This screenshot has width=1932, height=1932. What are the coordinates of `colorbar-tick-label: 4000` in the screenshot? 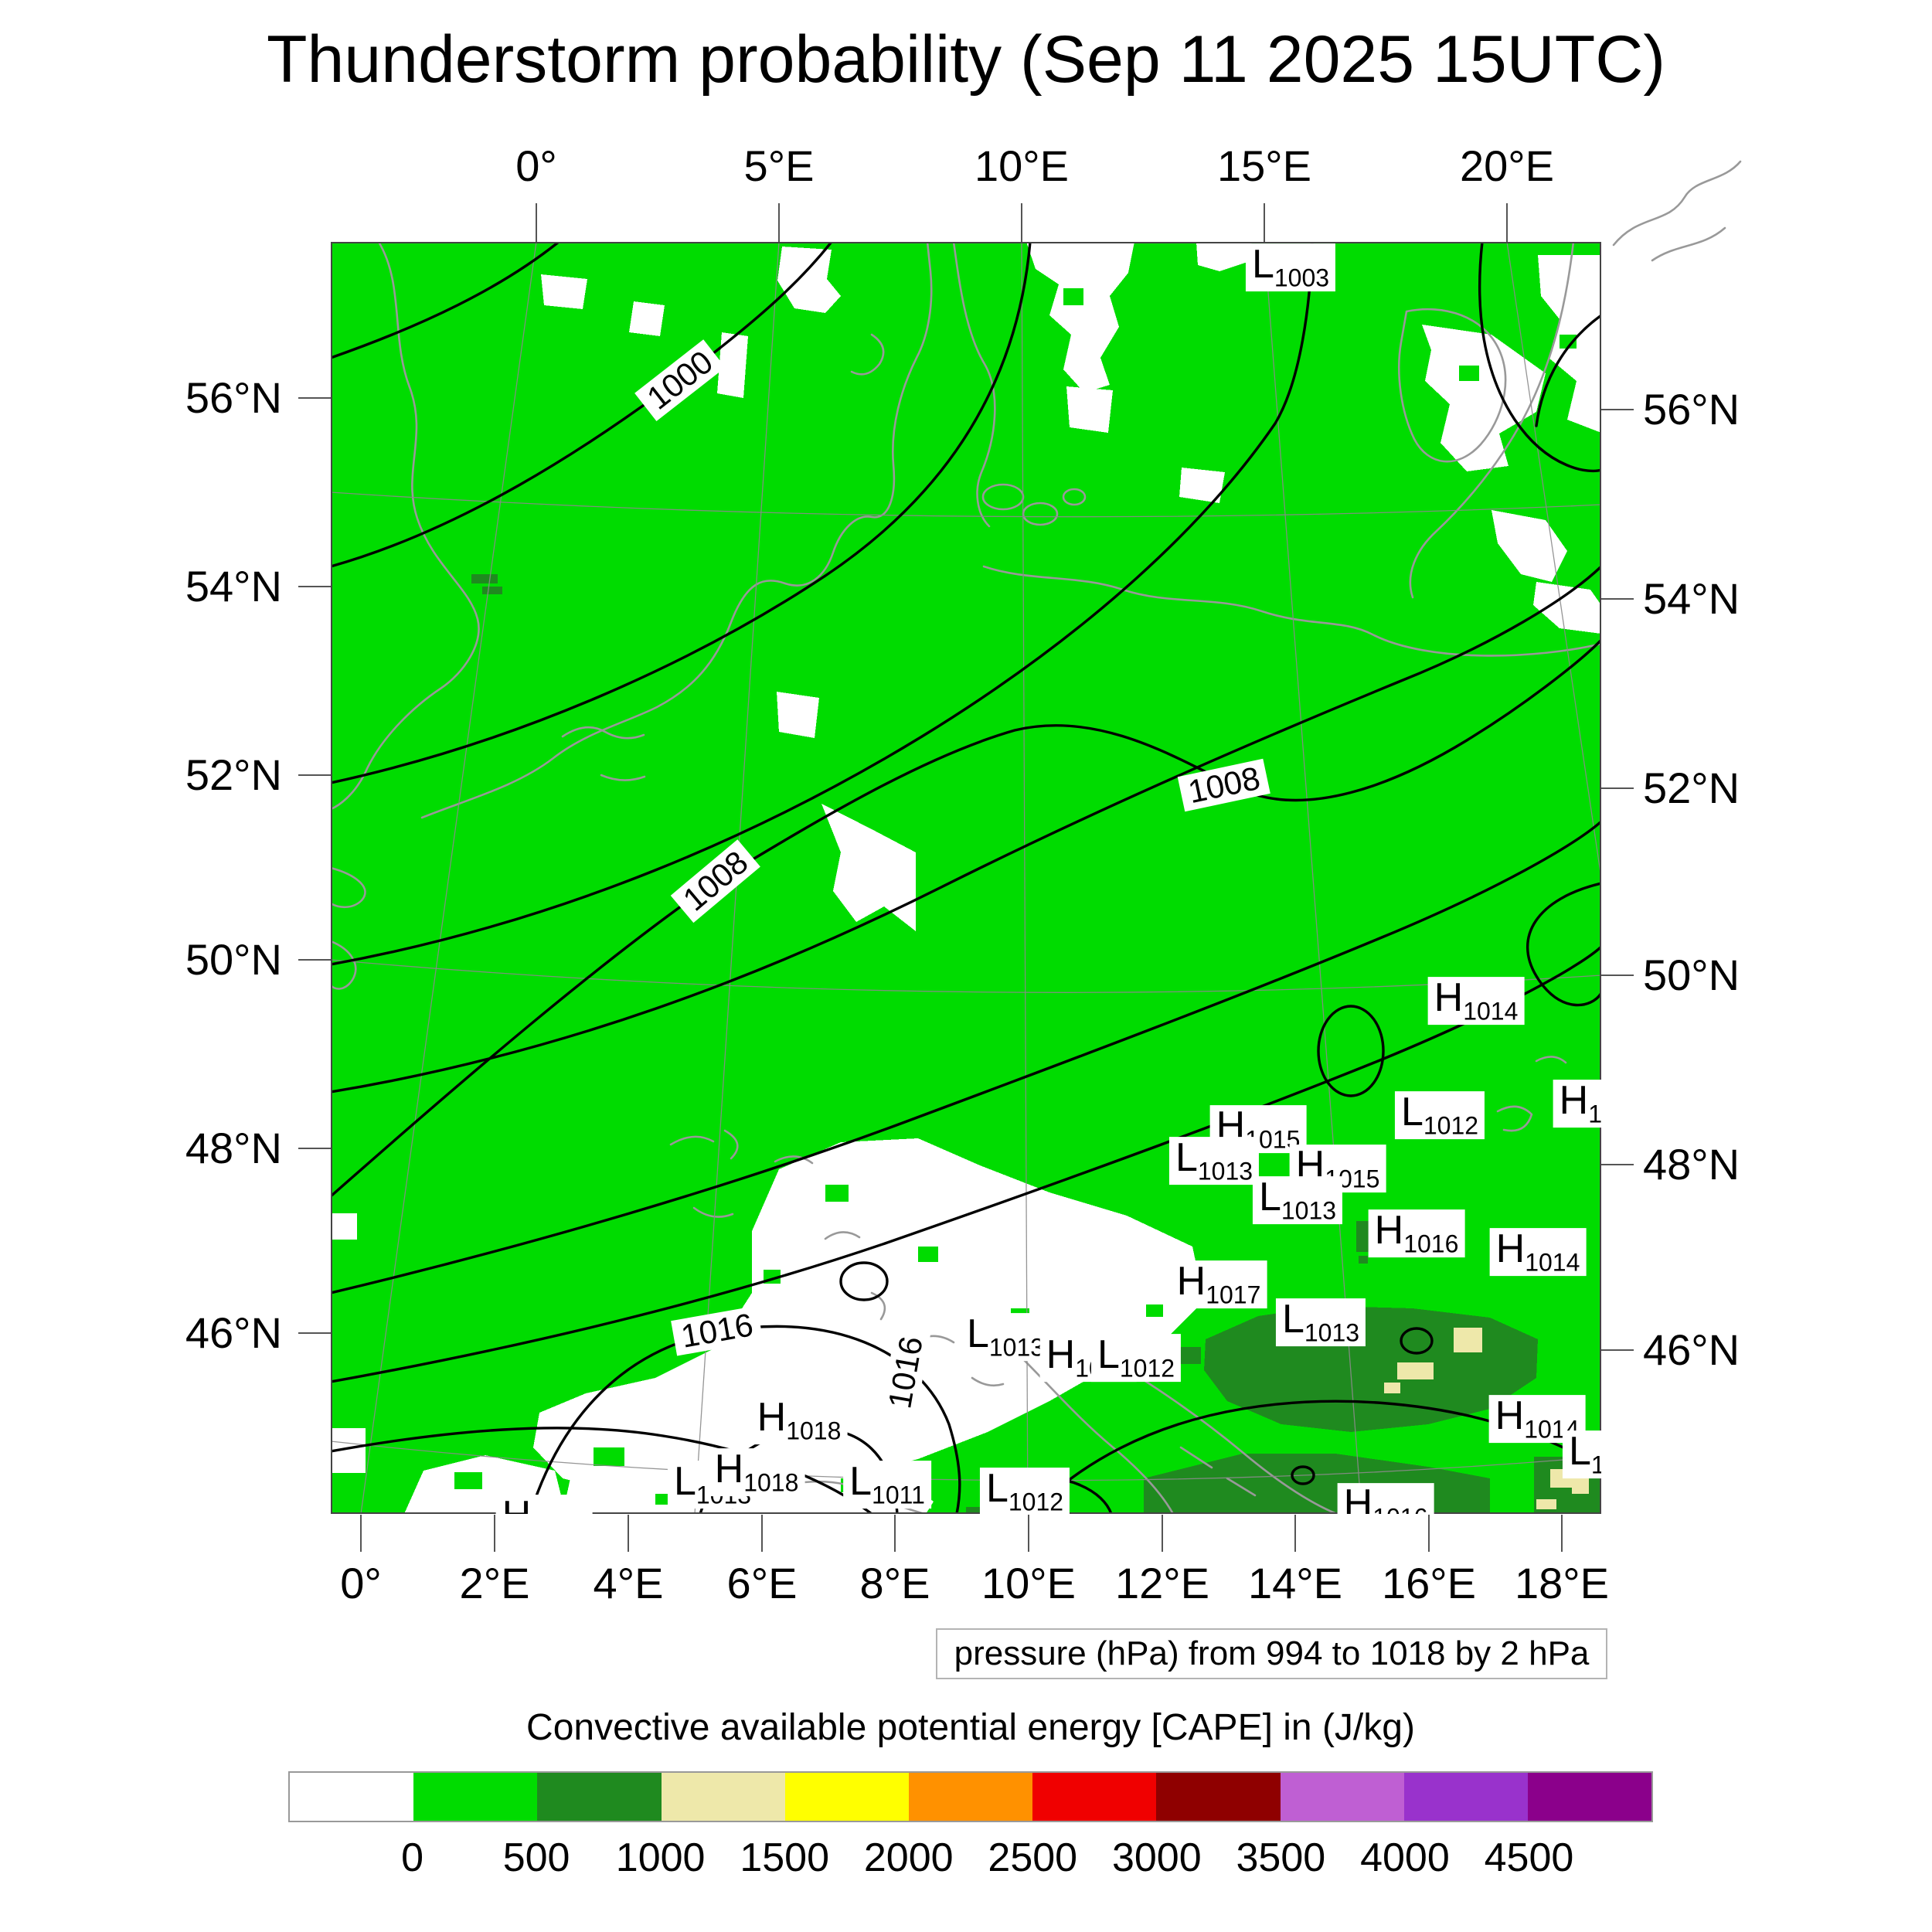 It's located at (1405, 1857).